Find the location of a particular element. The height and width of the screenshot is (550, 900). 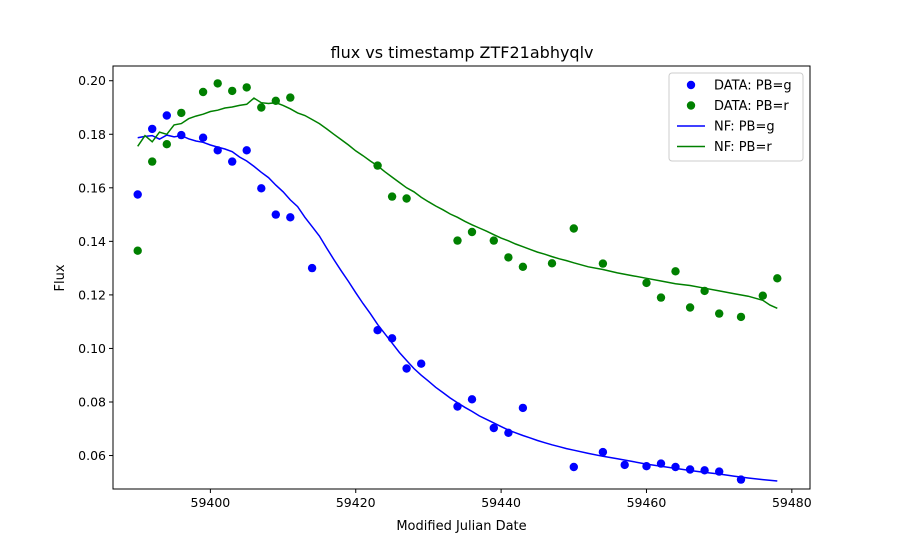

y-axis-label: Flux is located at coordinates (60, 277).